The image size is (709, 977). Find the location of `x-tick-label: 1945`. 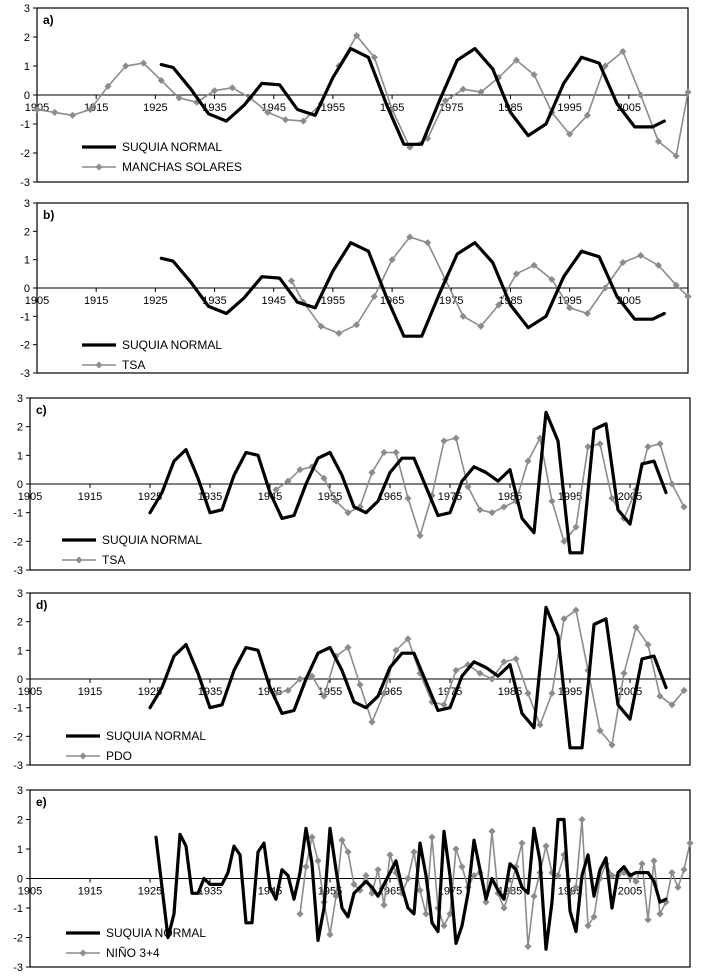

x-tick-label: 1945 is located at coordinates (270, 497).